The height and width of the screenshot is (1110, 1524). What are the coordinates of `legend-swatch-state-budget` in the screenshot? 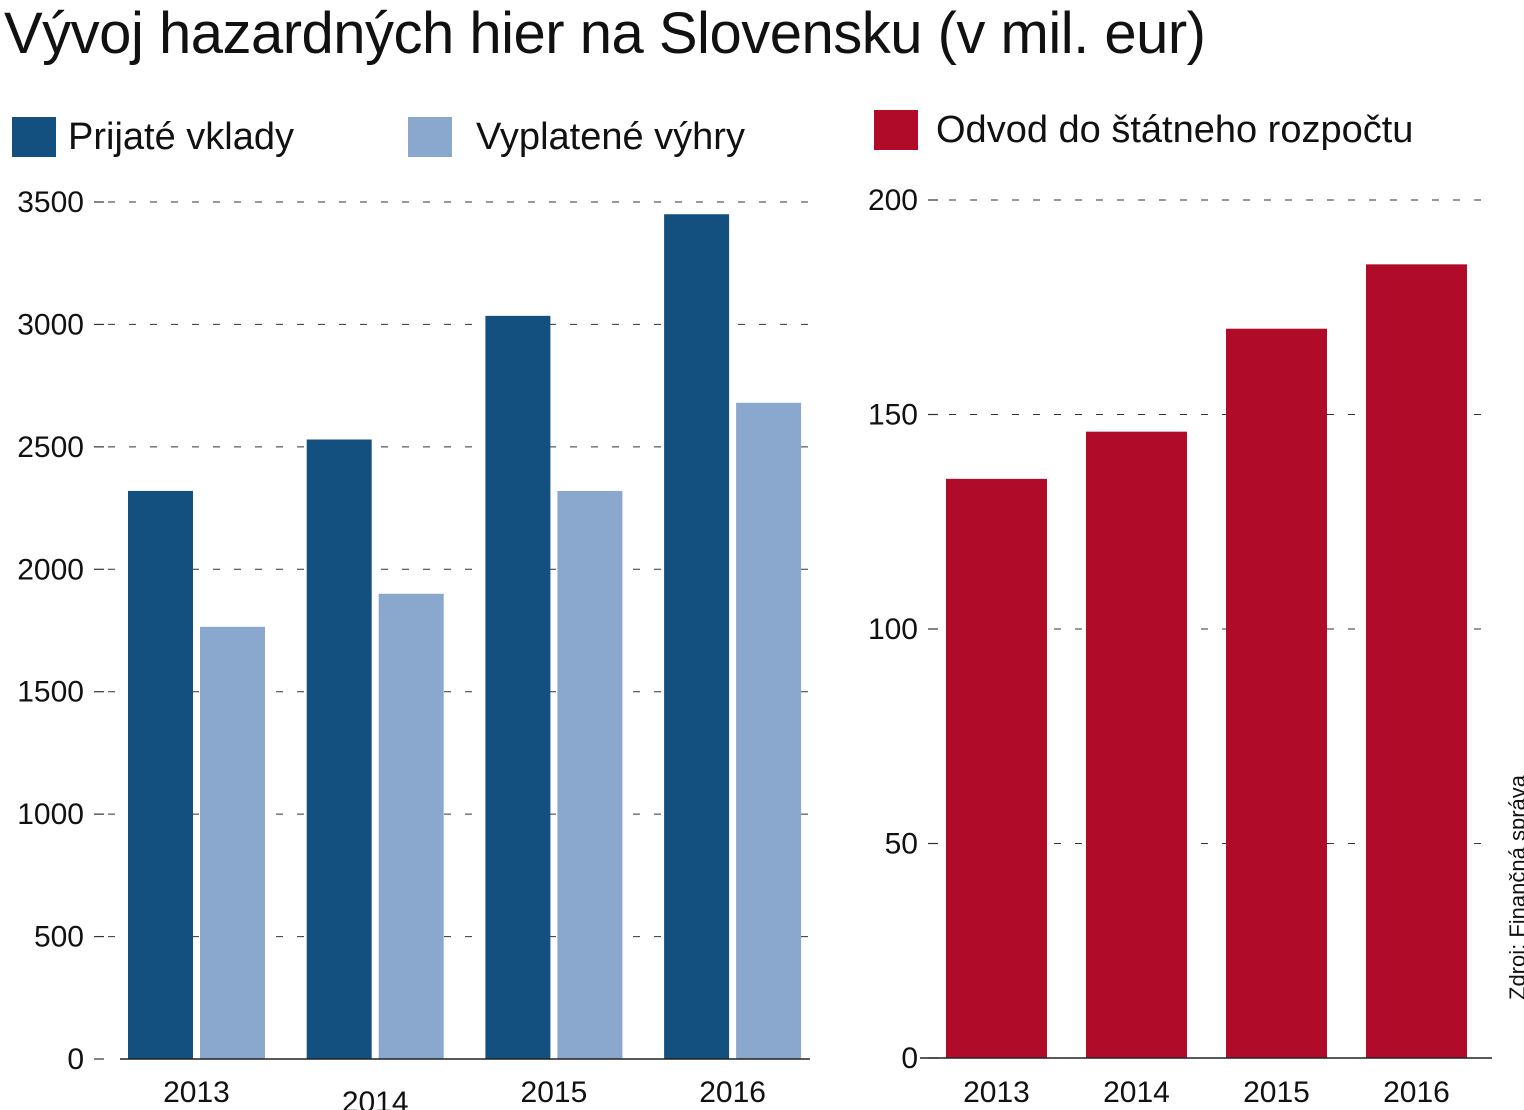 It's located at (896, 130).